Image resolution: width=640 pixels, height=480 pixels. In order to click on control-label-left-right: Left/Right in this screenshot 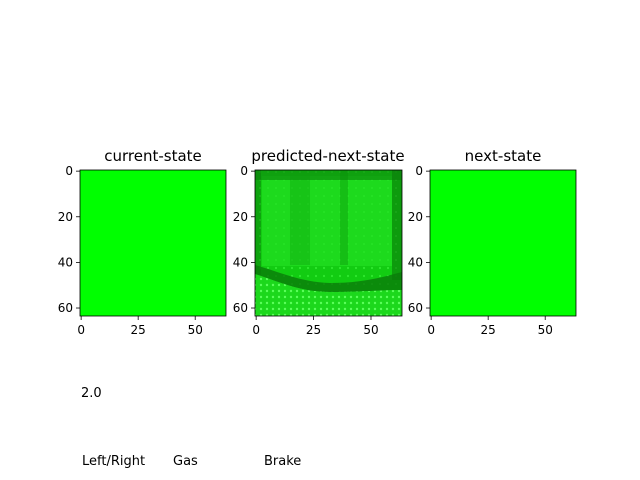, I will do `click(114, 461)`.